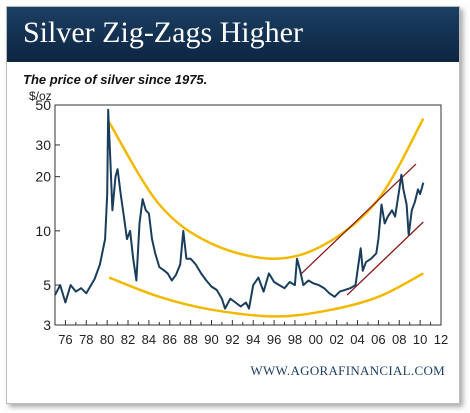 The image size is (470, 413). I want to click on x-tick-label: 06, so click(378, 339).